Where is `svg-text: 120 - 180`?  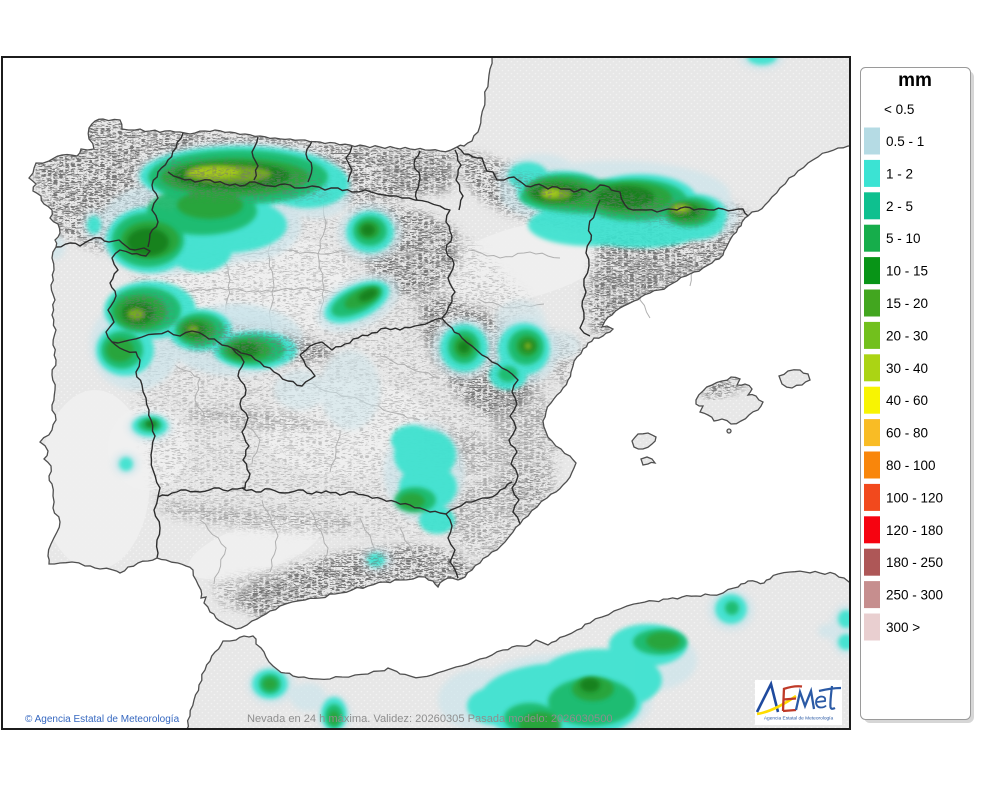
svg-text: 120 - 180 is located at coordinates (914, 530).